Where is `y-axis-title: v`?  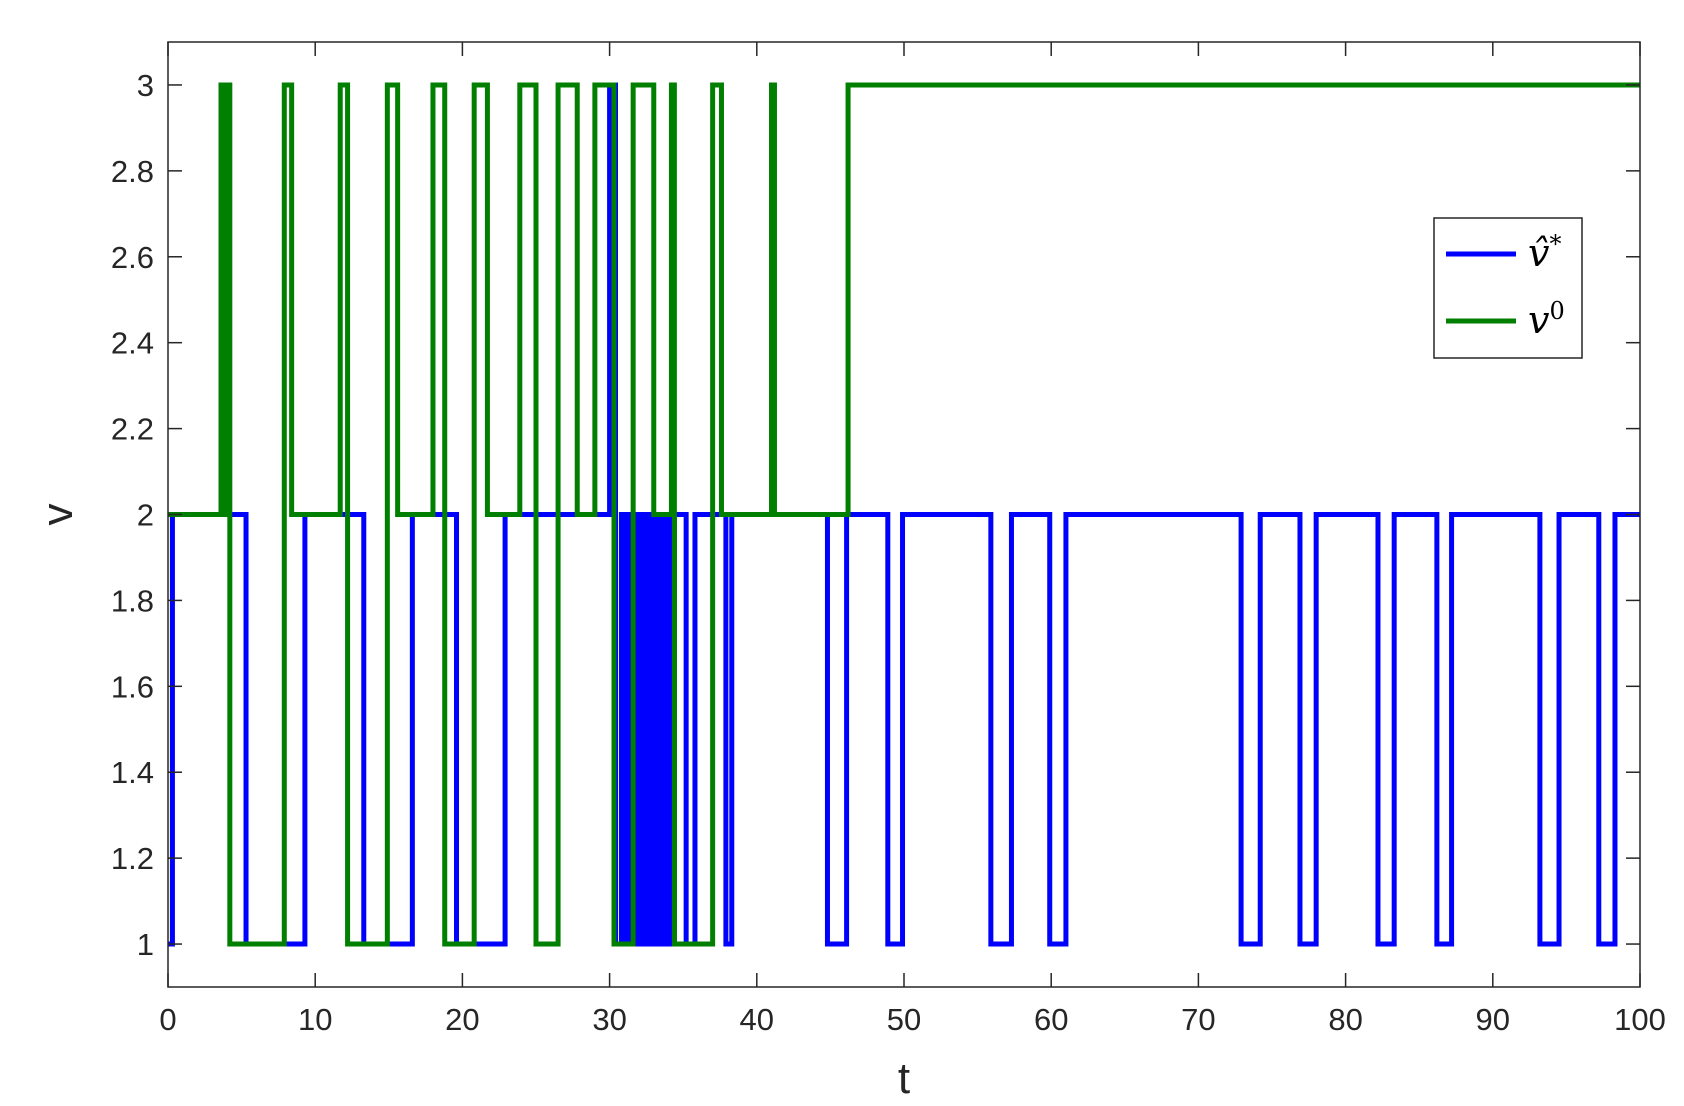 y-axis-title: v is located at coordinates (57, 515).